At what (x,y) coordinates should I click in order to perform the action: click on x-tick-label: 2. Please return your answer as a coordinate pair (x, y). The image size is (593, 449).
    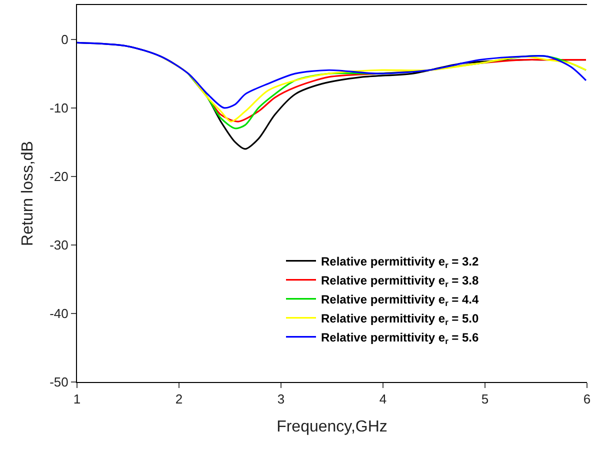
    Looking at the image, I should click on (179, 399).